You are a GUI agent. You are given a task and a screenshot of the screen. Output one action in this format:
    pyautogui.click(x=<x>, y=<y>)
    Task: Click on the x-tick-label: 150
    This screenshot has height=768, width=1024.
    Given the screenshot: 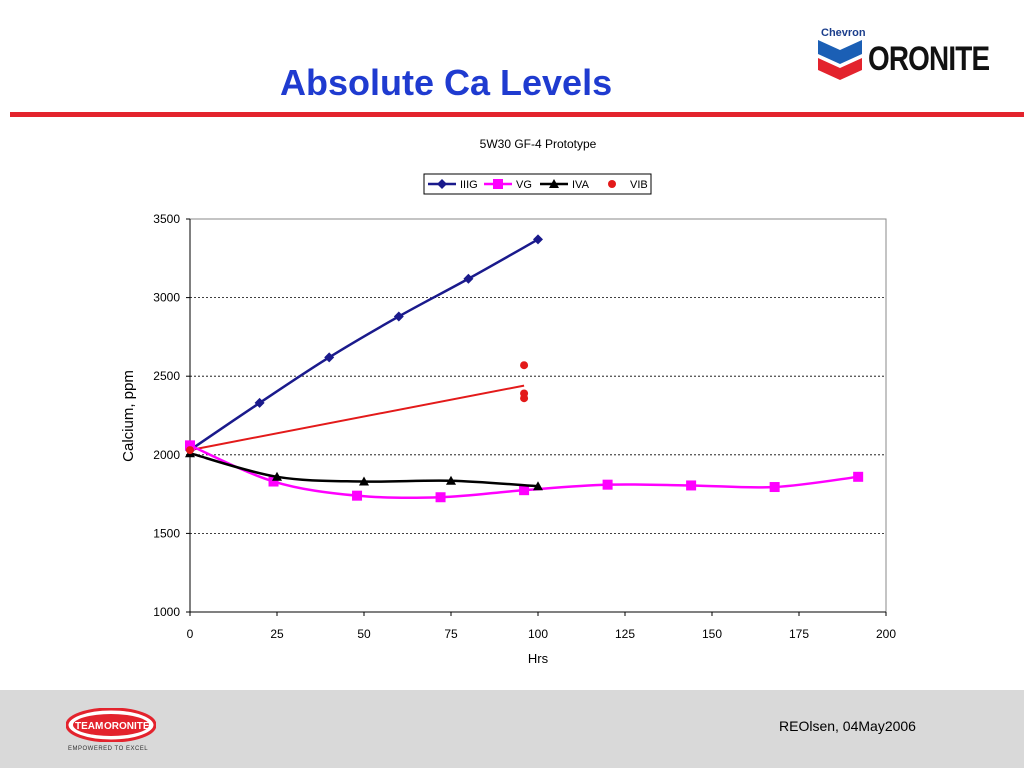 What is the action you would take?
    pyautogui.click(x=712, y=634)
    